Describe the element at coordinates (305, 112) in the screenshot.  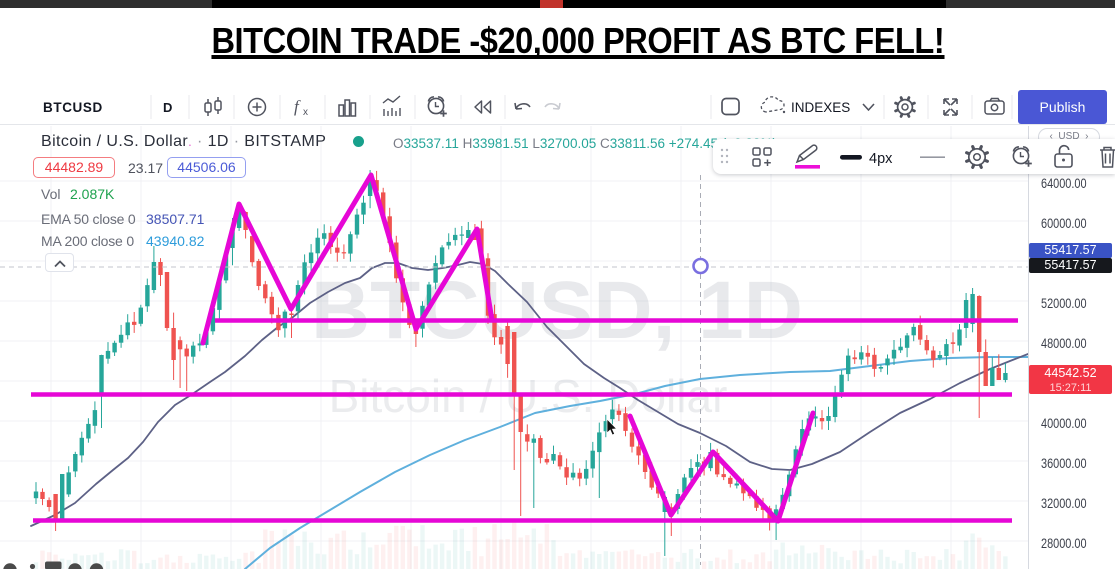
I see `svg-text: x` at that location.